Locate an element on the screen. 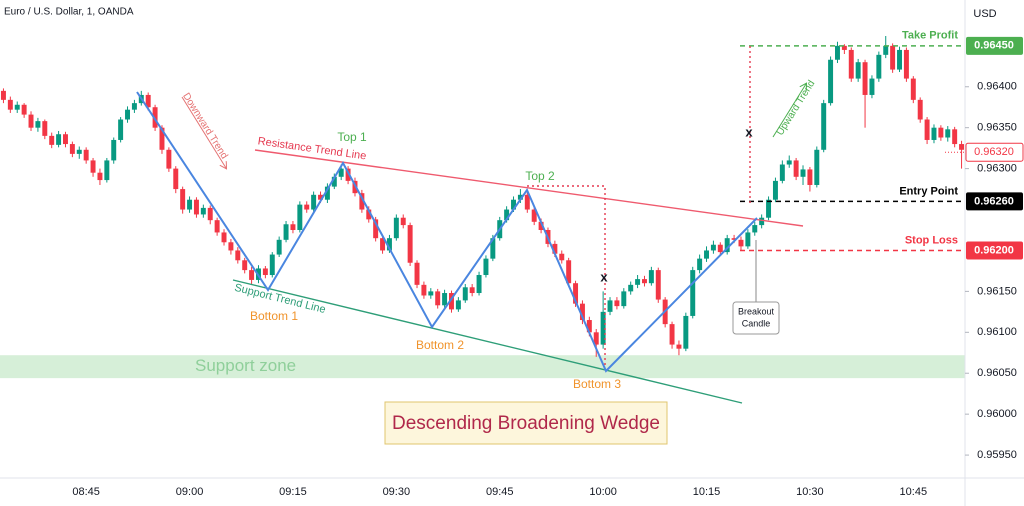 Image resolution: width=1024 pixels, height=506 pixels. support-zone is located at coordinates (482, 367).